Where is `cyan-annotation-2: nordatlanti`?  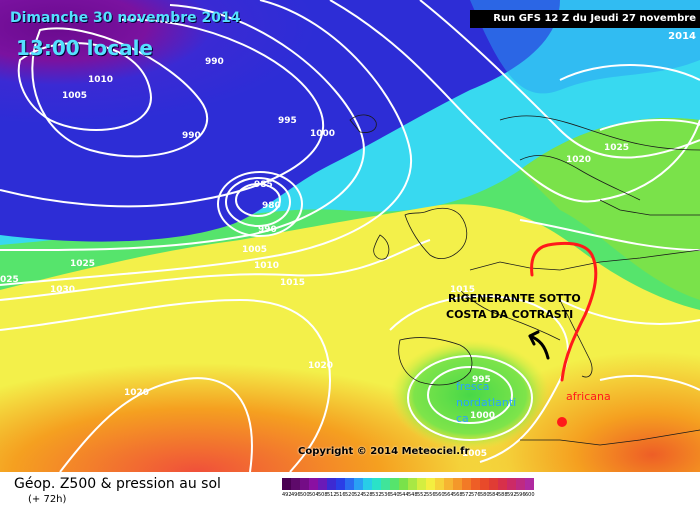 cyan-annotation-2: nordatlanti is located at coordinates (486, 402).